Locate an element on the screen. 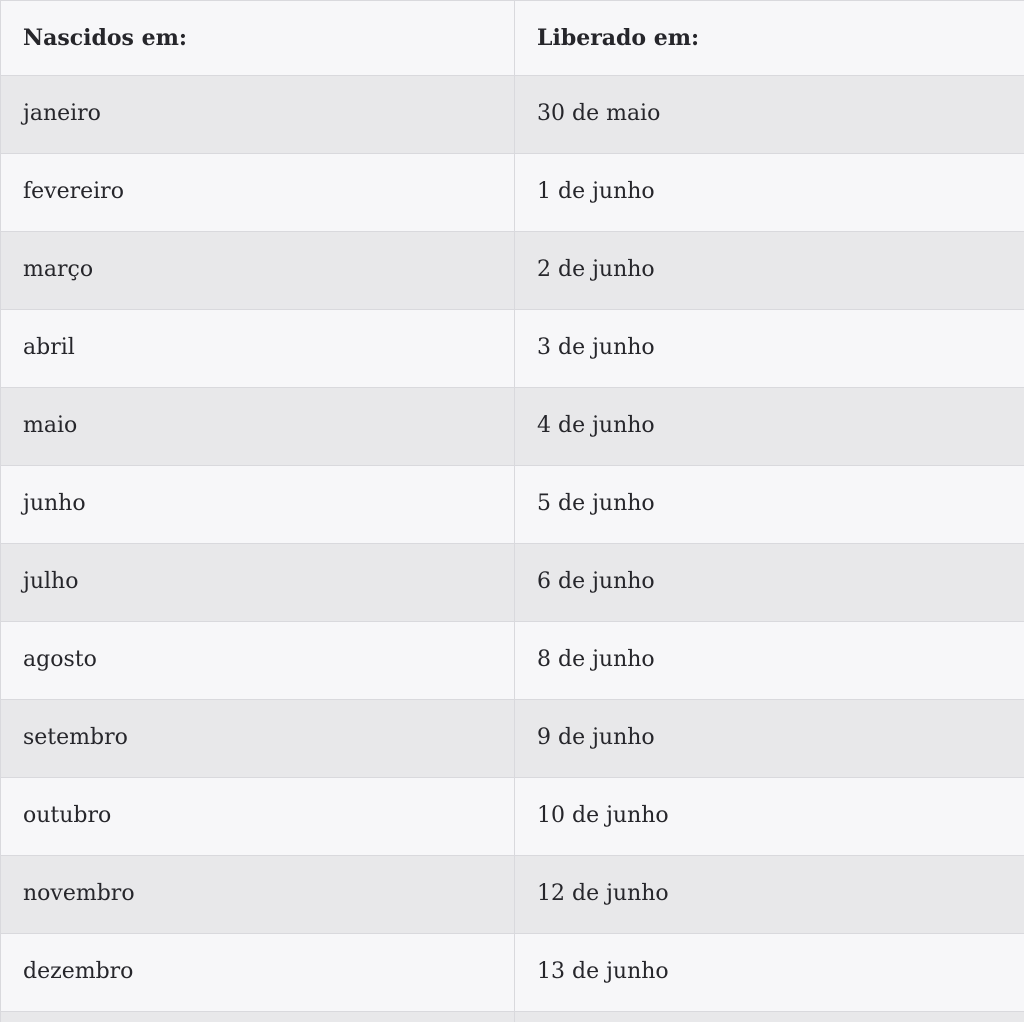 This screenshot has height=1022, width=1024. cell-born-month: novembro is located at coordinates (257, 894).